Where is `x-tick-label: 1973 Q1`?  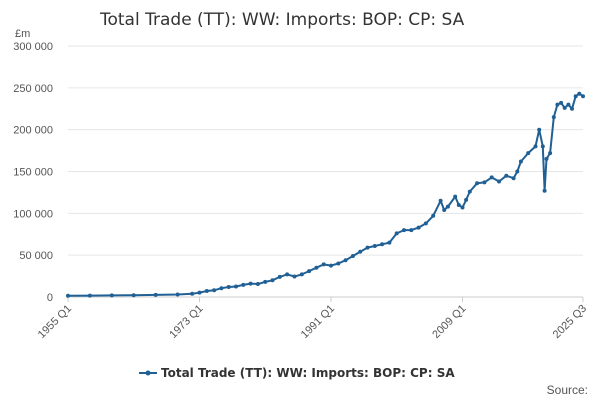
x-tick-label: 1973 Q1 is located at coordinates (186, 322).